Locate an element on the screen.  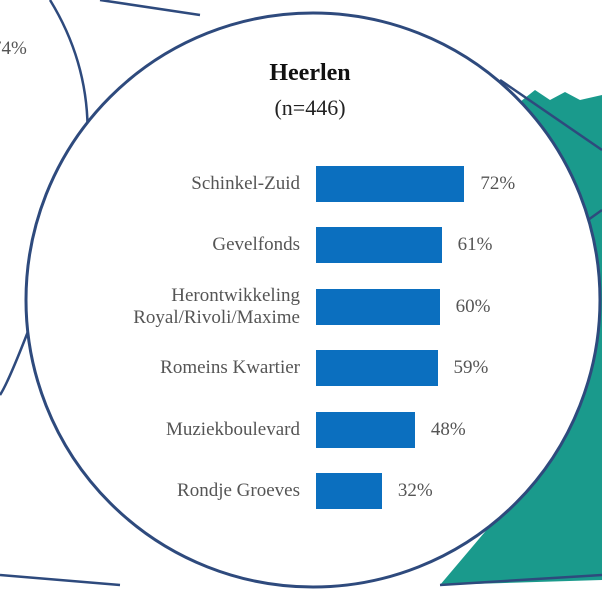
category-label: Schinkel-Zuid is located at coordinates (245, 183).